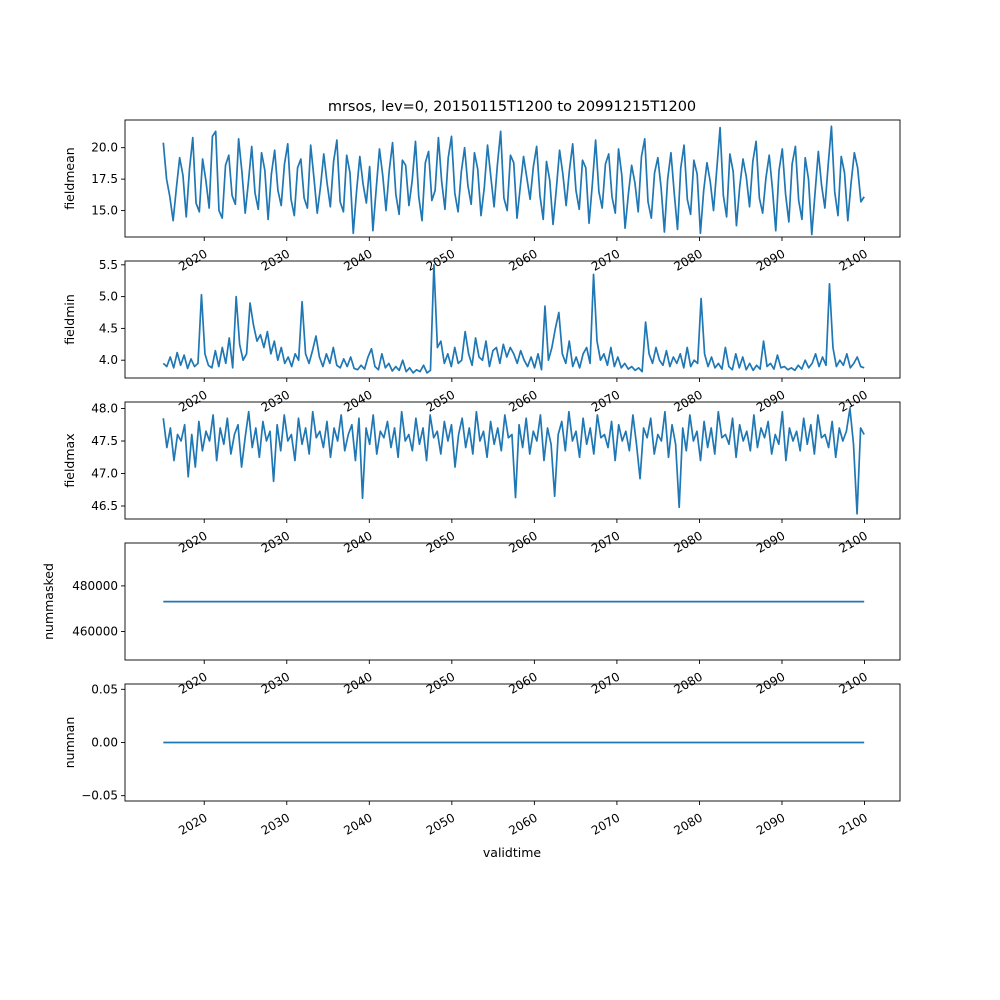  I want to click on fieldmean-y-tick-label: 15.0, so click(104, 211).